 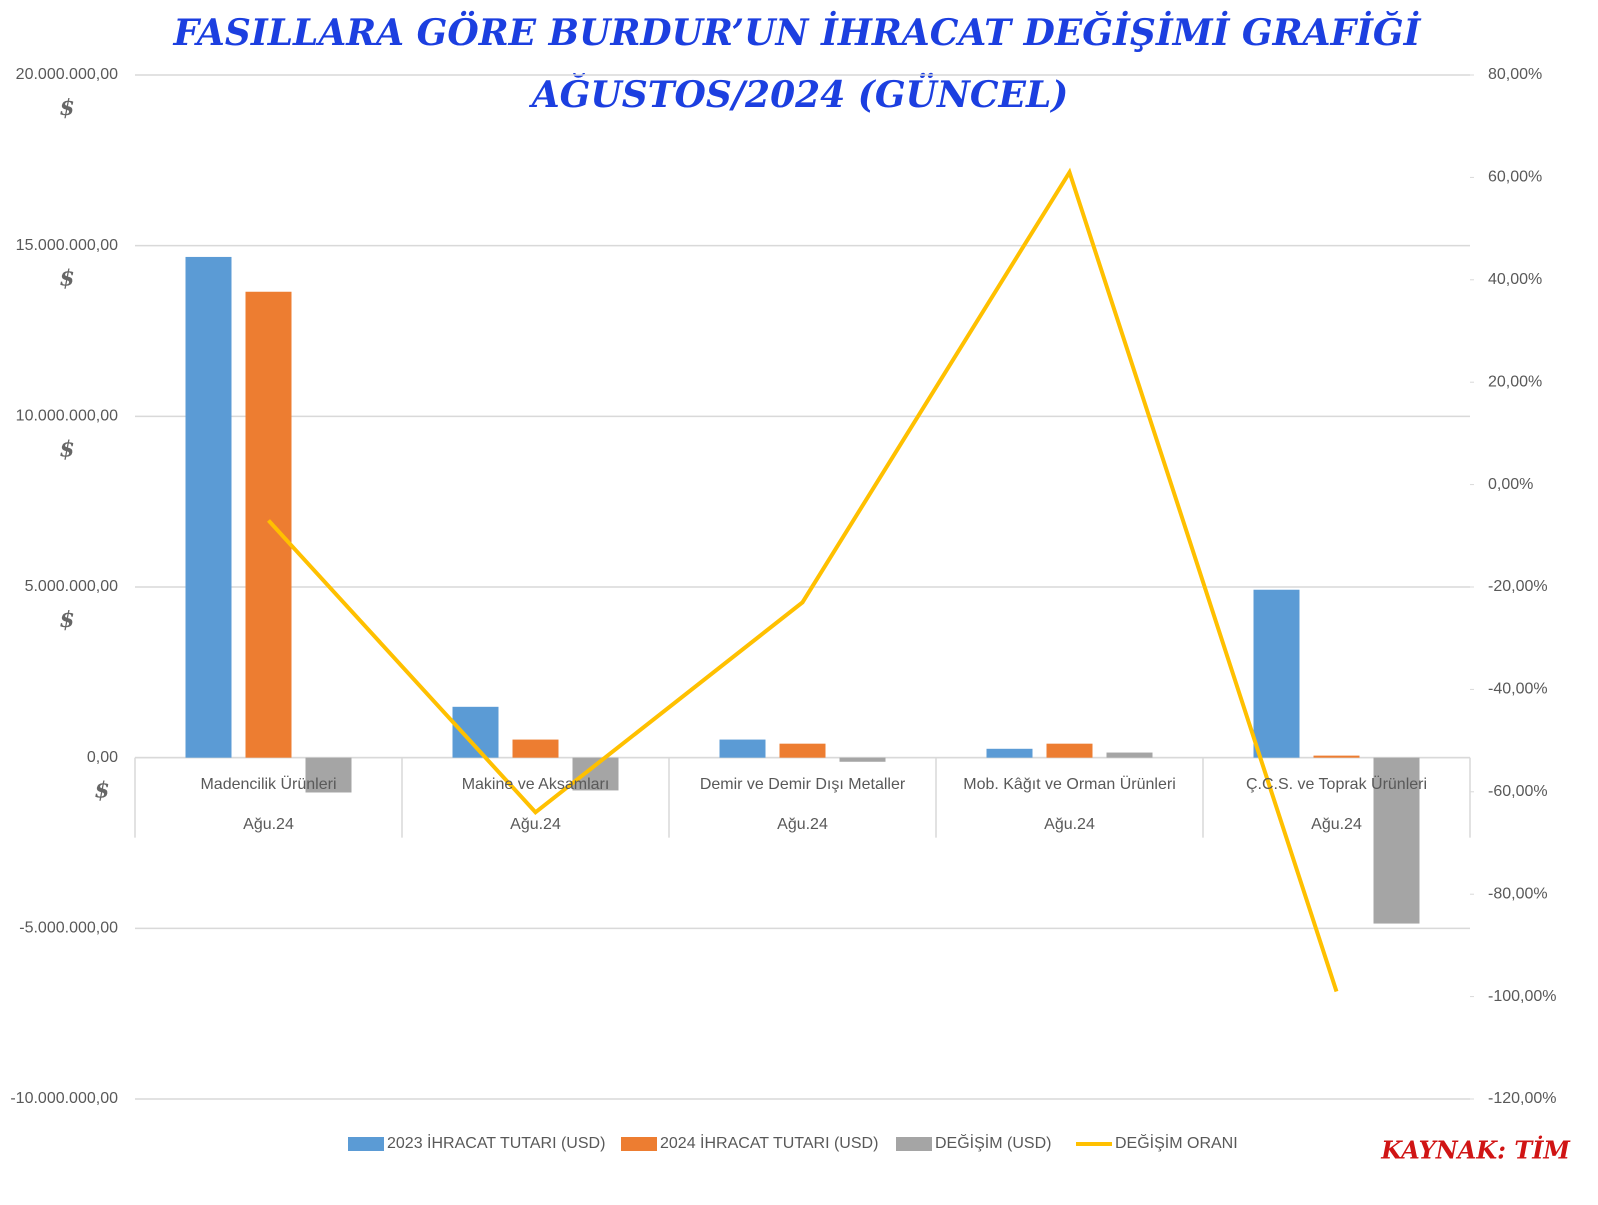 I want to click on y-tick-label: 15.000.000,00, so click(x=67, y=245).